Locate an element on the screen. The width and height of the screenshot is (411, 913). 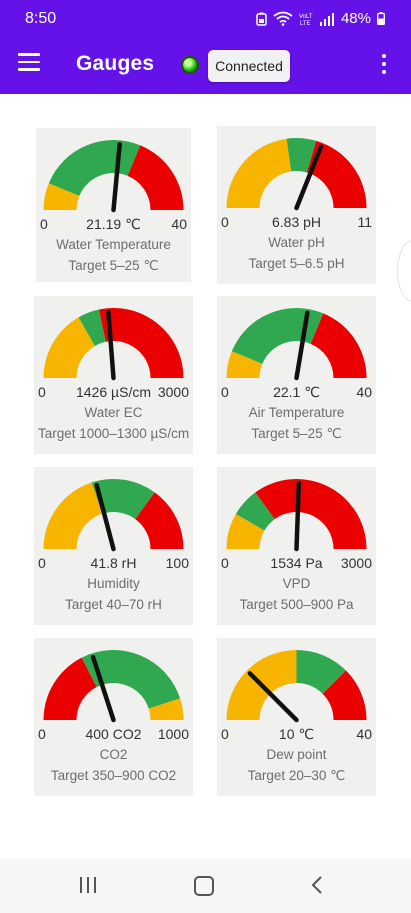
page-title: Gauges is located at coordinates (115, 63).